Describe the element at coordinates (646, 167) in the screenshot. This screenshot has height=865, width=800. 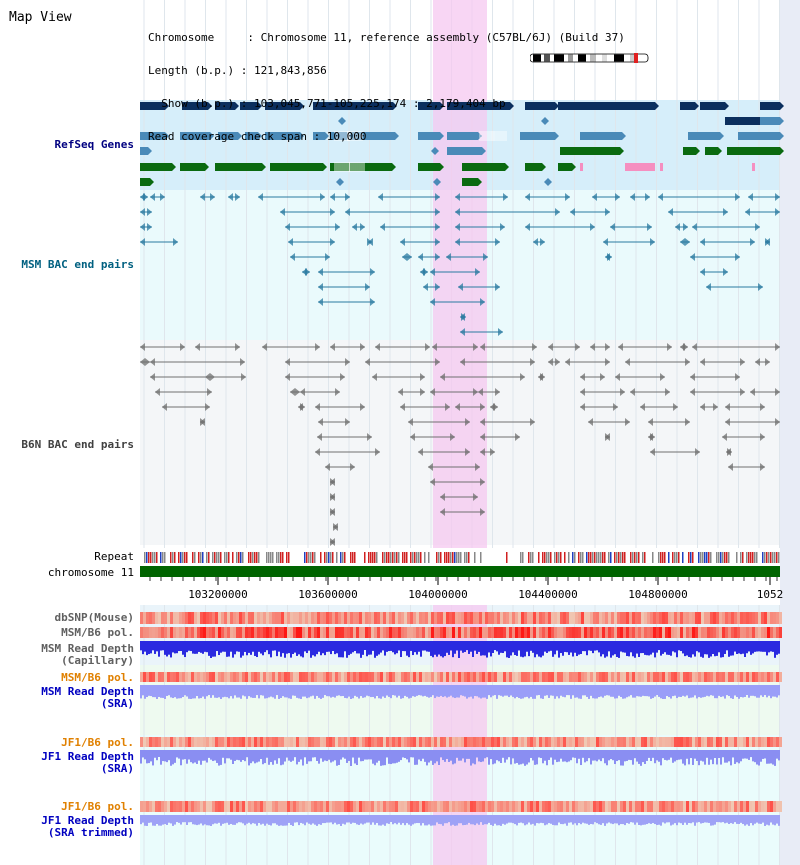
I see `gene-pseudo` at that location.